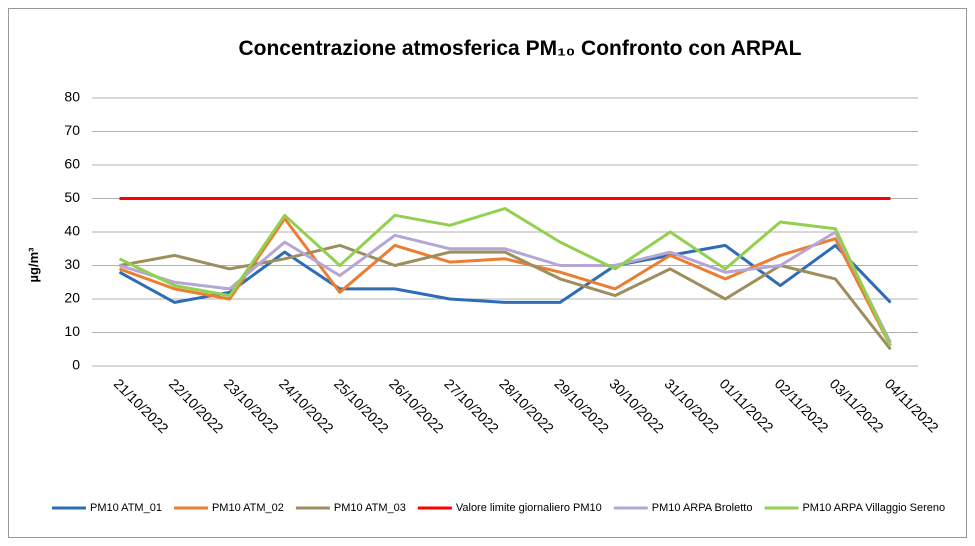  Describe the element at coordinates (72, 164) in the screenshot. I see `y-tick-label: 60` at that location.